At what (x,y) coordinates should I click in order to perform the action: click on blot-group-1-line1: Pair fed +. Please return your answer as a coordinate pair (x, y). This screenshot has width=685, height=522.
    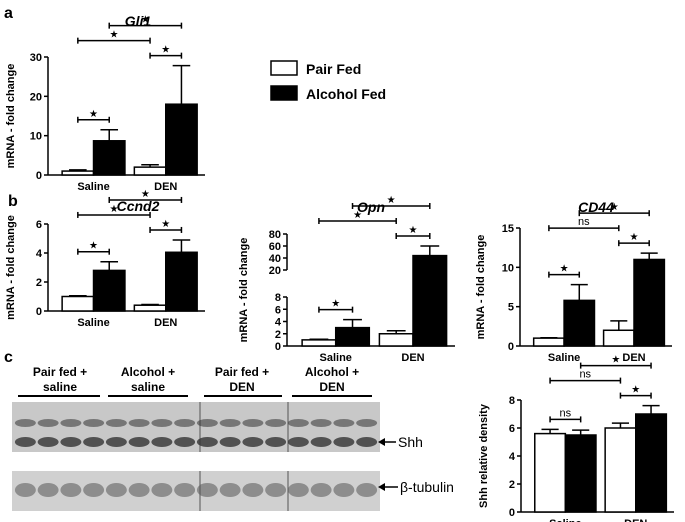
    Looking at the image, I should click on (60, 372).